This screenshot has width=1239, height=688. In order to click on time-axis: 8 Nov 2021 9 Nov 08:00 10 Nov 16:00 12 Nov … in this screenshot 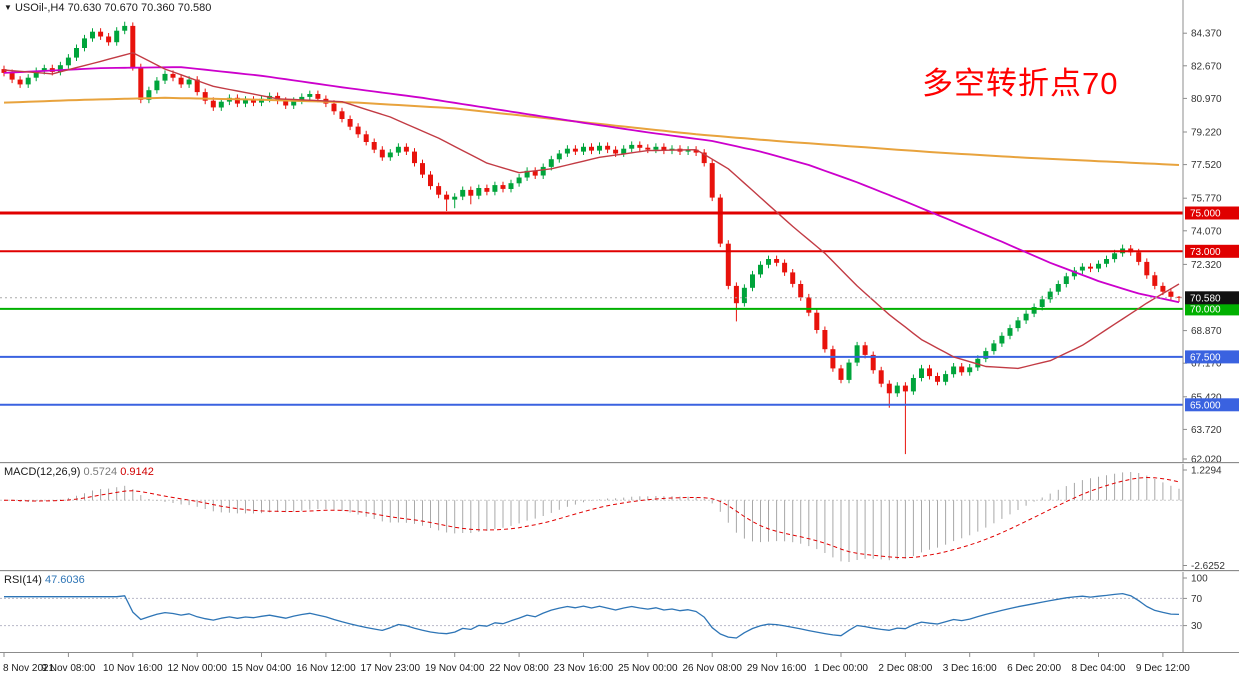, I will do `click(619, 670)`.